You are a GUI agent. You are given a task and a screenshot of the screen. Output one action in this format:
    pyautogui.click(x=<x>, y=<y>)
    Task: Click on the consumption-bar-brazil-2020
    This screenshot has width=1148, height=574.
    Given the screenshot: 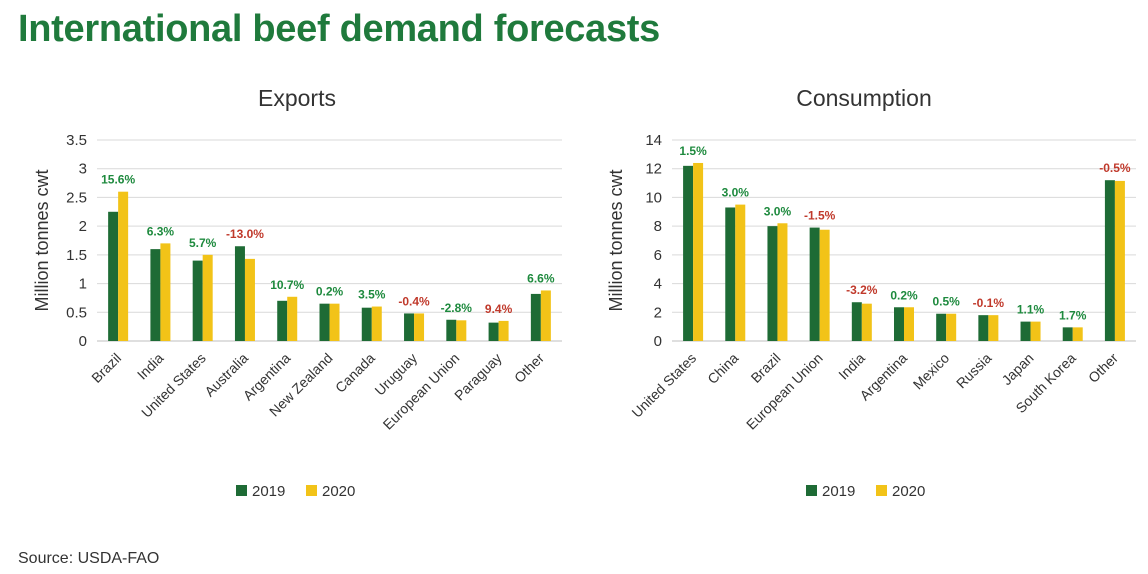 What is the action you would take?
    pyautogui.click(x=782, y=282)
    